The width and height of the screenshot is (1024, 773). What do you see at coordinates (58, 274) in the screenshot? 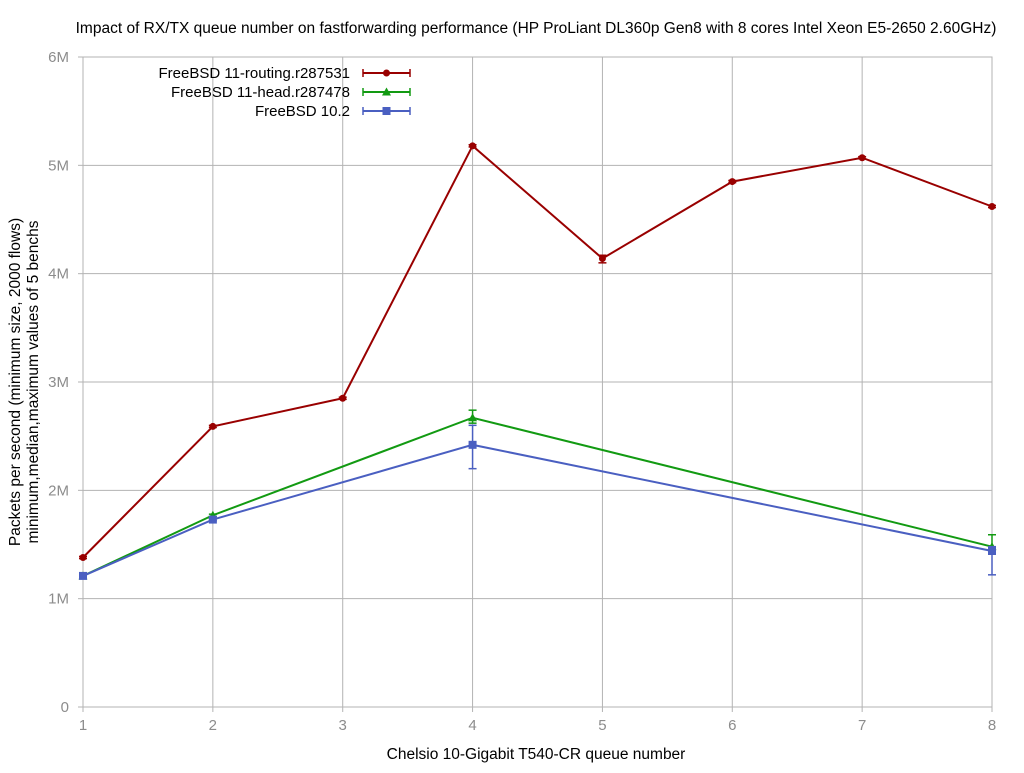
I see `y-tick-label: 4M` at bounding box center [58, 274].